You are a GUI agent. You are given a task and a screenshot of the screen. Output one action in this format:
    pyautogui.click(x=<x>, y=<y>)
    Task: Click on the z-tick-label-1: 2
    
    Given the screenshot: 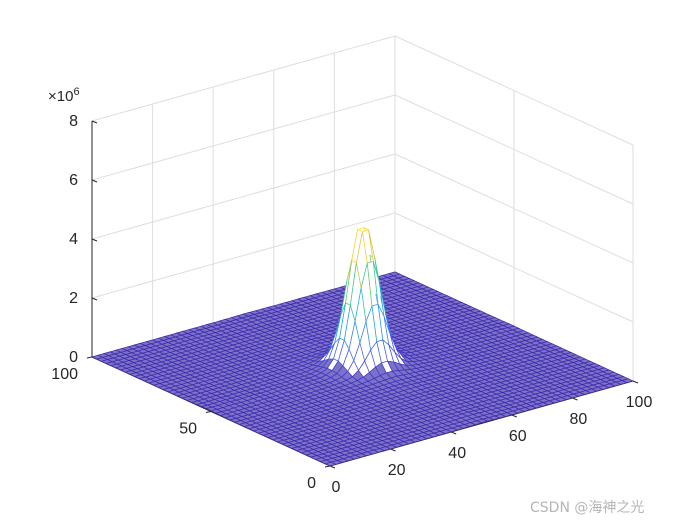 What is the action you would take?
    pyautogui.click(x=73, y=298)
    